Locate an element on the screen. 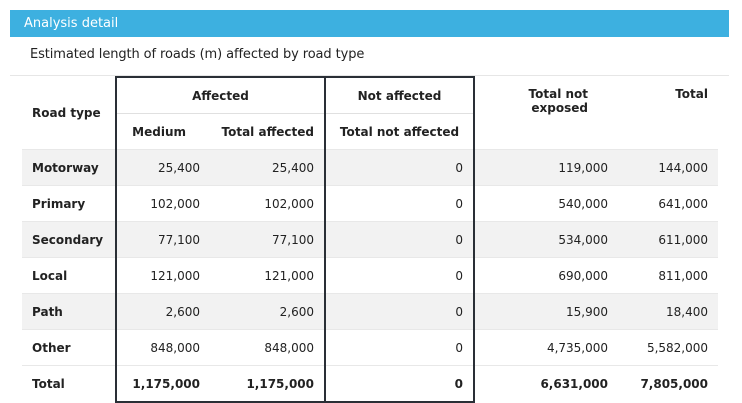 This screenshot has height=403, width=742. panel-title: Analysis detail is located at coordinates (71, 23).